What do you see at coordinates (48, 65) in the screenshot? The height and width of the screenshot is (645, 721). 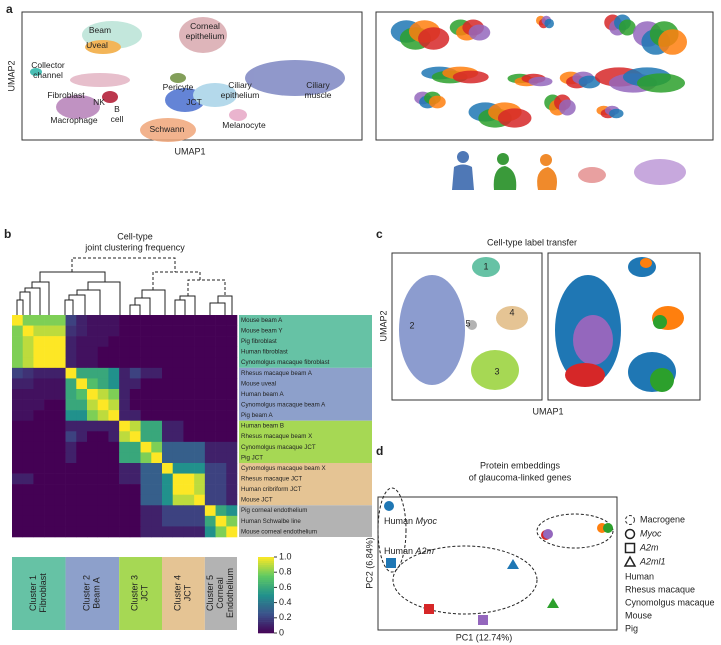 I see `cell-type-label-line: Collector` at bounding box center [48, 65].